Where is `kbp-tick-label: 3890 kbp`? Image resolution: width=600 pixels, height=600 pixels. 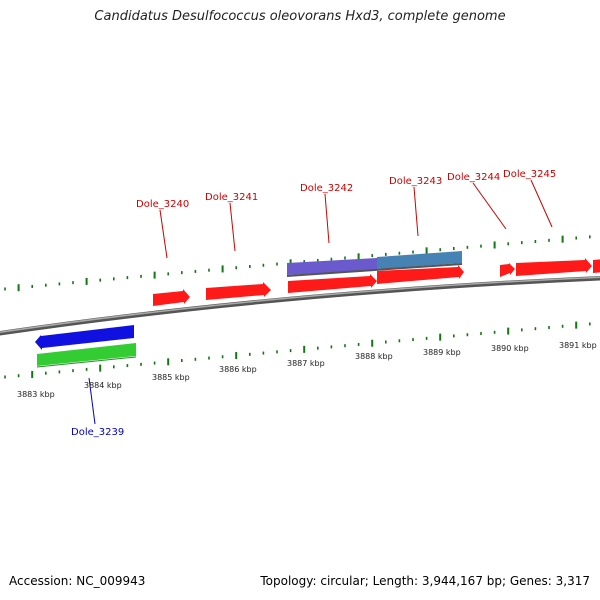 kbp-tick-label: 3890 kbp is located at coordinates (510, 348).